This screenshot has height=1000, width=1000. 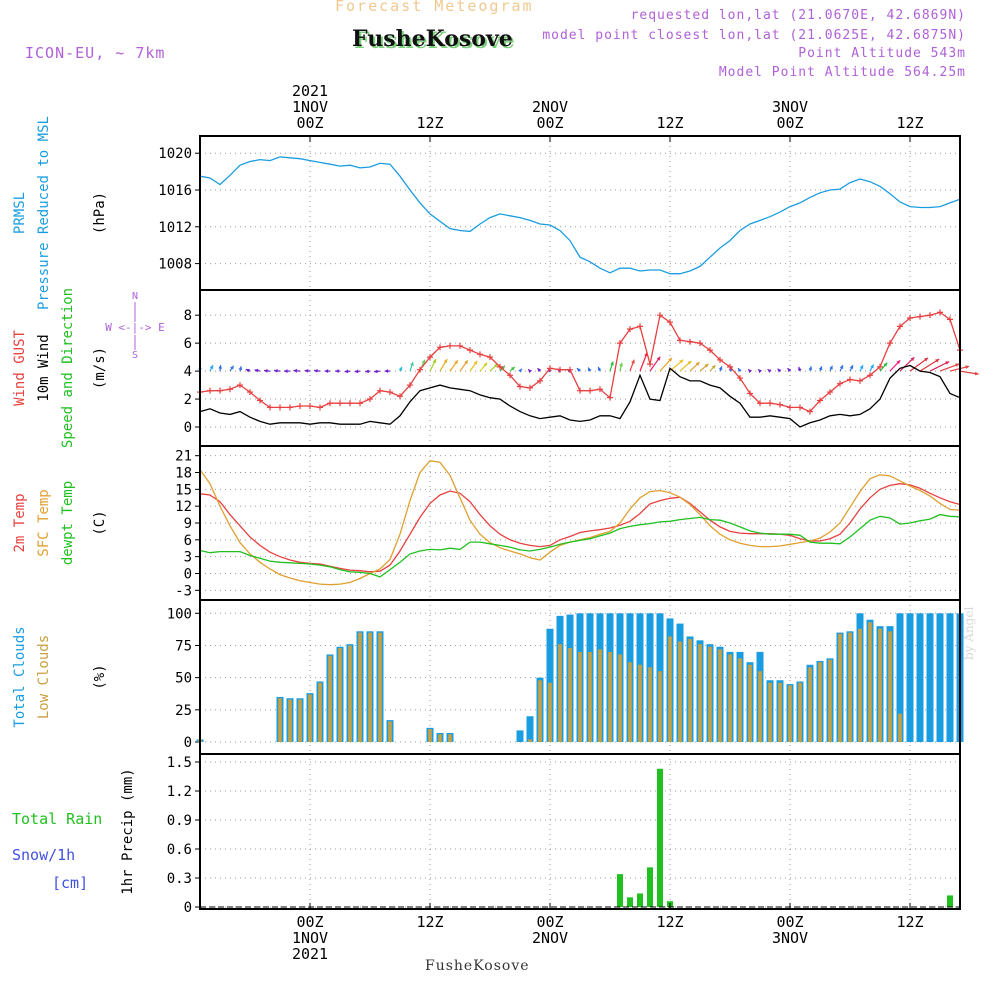 I want to click on time-label-bottom: 12Z, so click(x=669, y=922).